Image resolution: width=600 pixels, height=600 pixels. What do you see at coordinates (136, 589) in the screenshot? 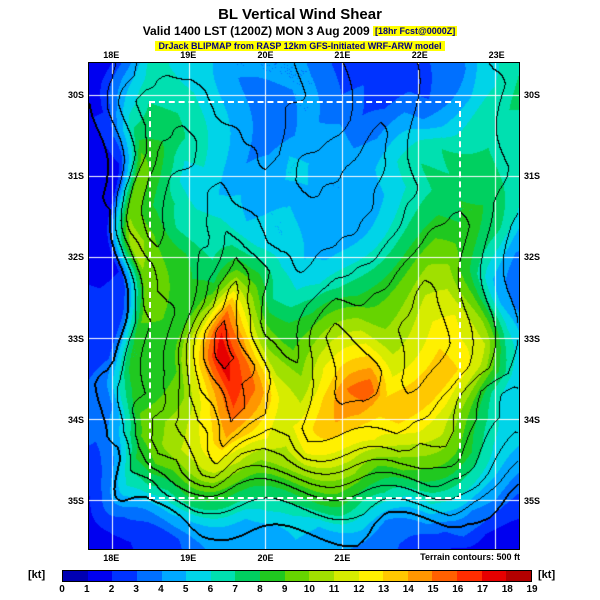
I see `colorbar-tick-label: 3` at bounding box center [136, 589].